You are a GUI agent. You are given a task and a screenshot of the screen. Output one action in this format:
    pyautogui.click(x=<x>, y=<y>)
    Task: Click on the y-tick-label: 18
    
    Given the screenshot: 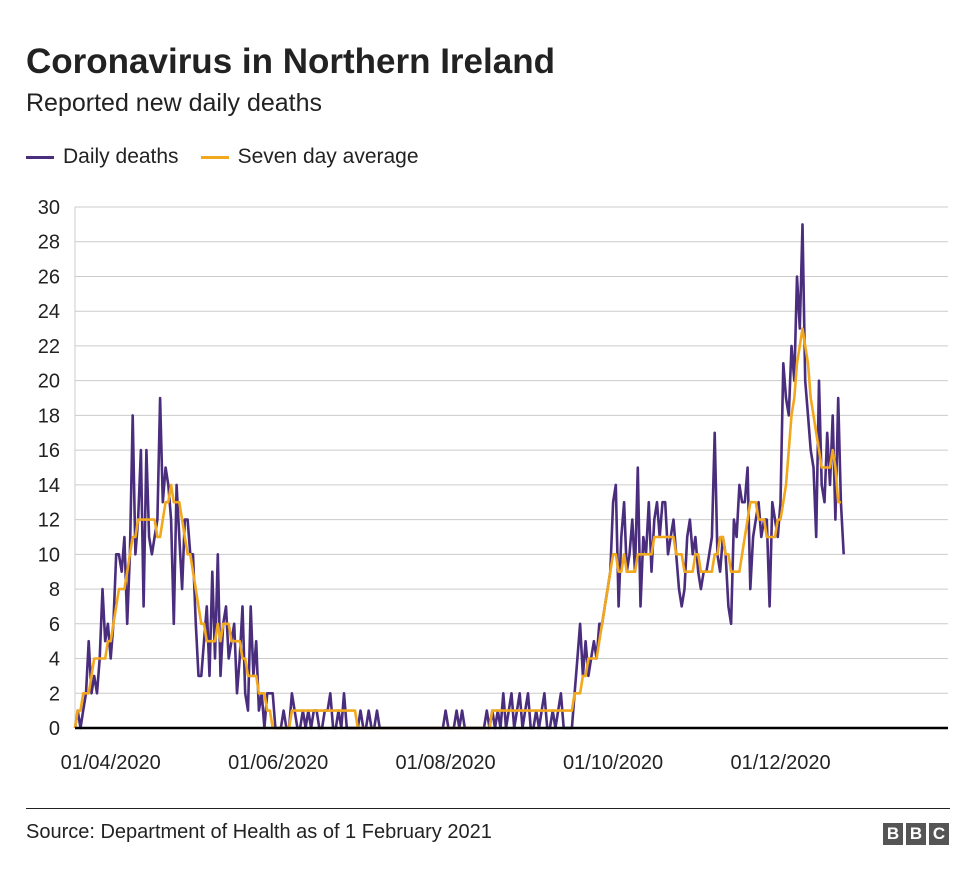 What is the action you would take?
    pyautogui.click(x=49, y=416)
    